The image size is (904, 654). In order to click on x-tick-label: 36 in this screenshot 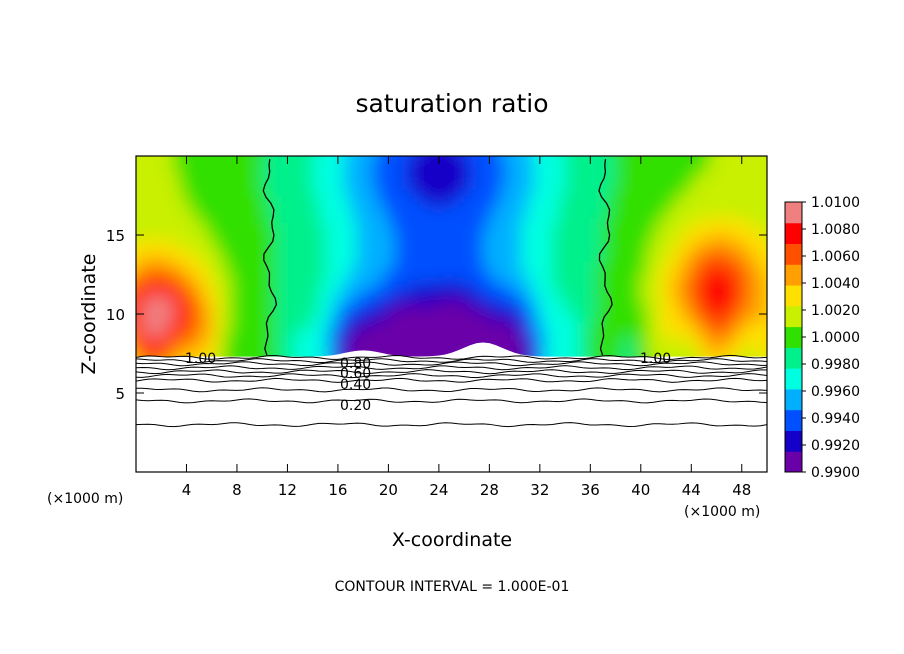, I will do `click(590, 490)`.